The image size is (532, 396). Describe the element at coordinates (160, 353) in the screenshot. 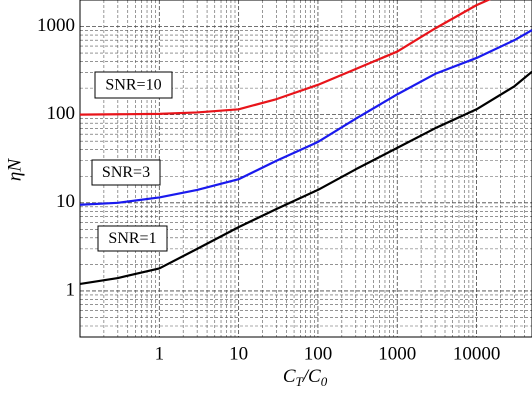

I see `x-tick-label: 1` at that location.